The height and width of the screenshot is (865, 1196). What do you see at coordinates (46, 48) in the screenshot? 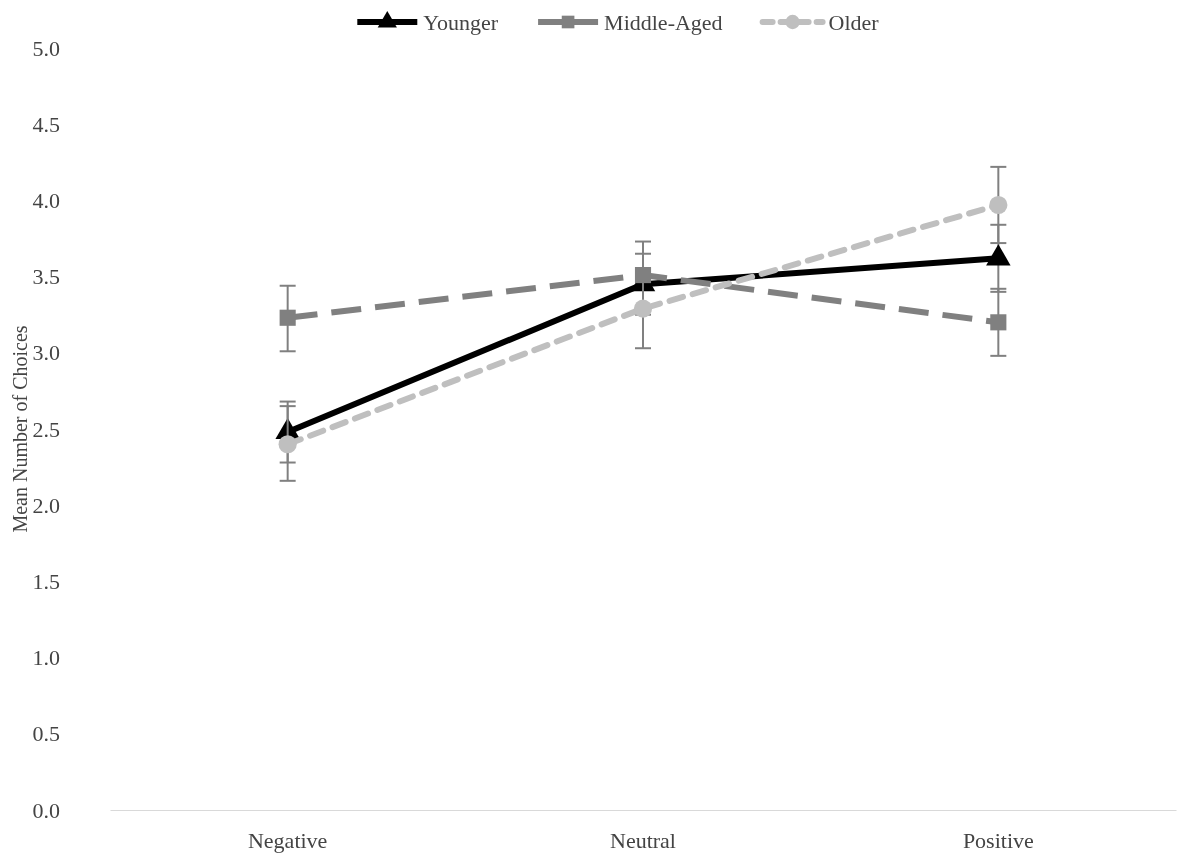
I see `y-tick-label: 5.0` at bounding box center [46, 48].